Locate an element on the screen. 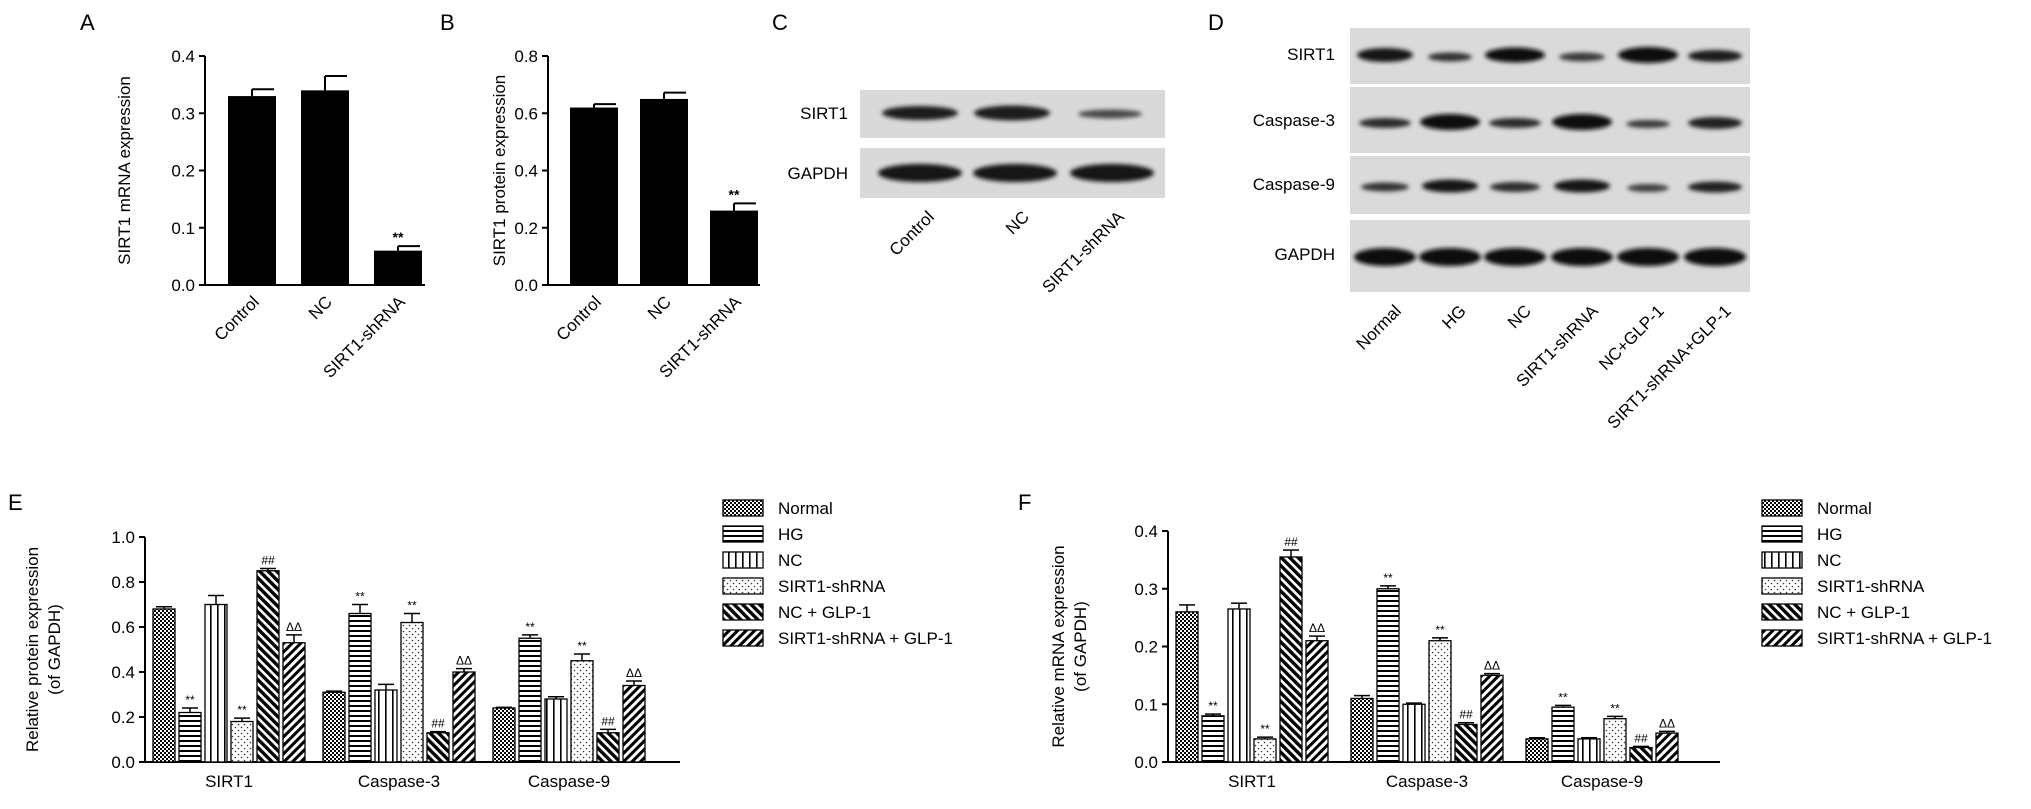 The width and height of the screenshot is (2031, 809). blot-d-band-caspase9-nc-glp1 is located at coordinates (1648, 188).